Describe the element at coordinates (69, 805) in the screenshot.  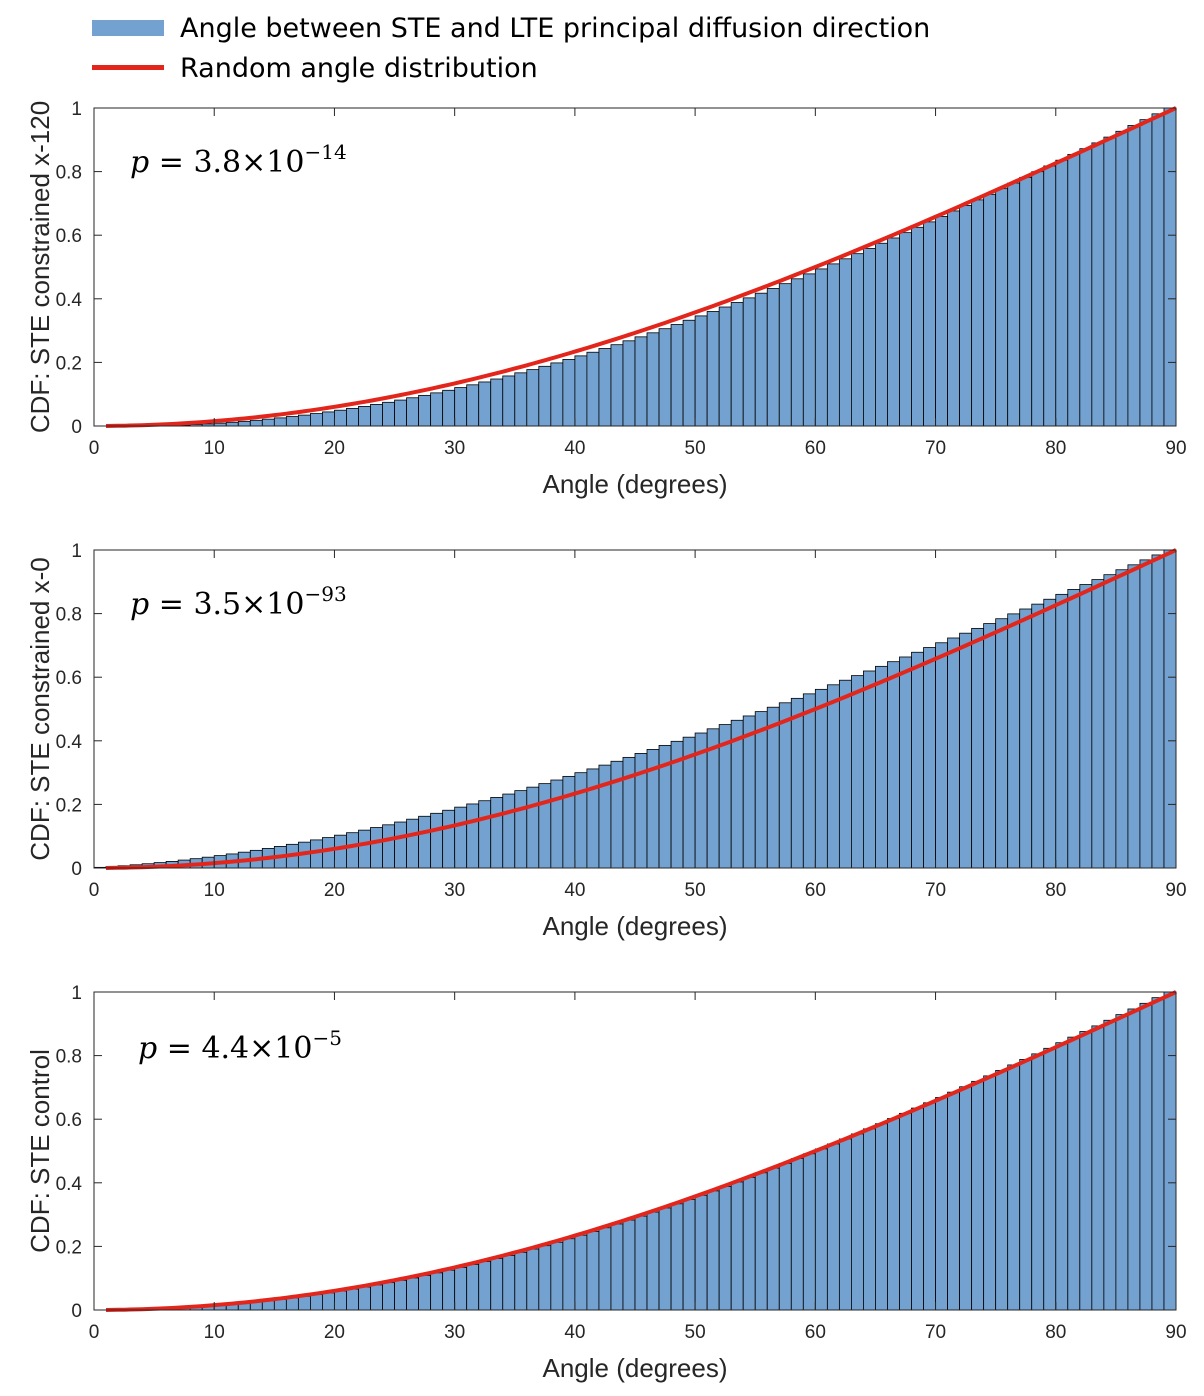
I see `y-tick-label: 0.2` at that location.